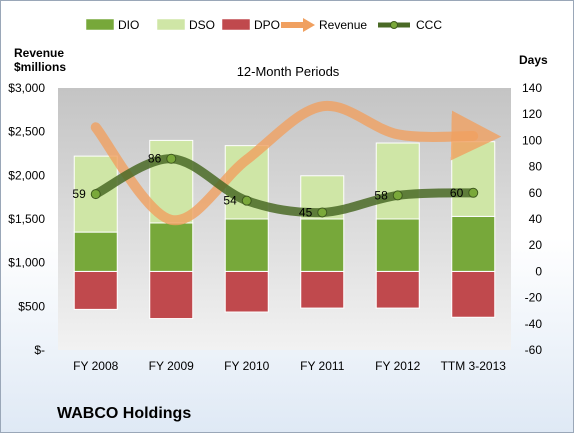 The height and width of the screenshot is (434, 574). I want to click on left-tick-label: $3,000, so click(26, 88).